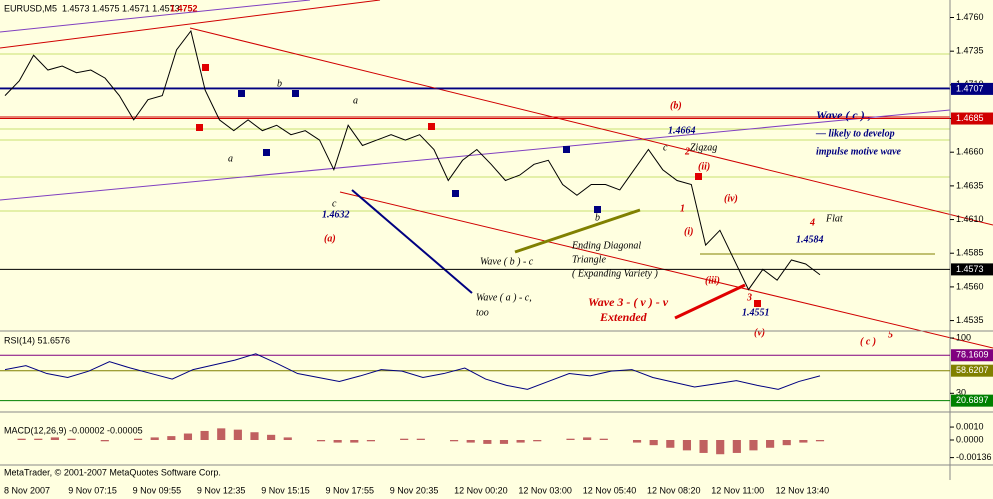 This screenshot has height=499, width=993. Describe the element at coordinates (963, 337) in the screenshot. I see `y-tick-label: 100` at that location.